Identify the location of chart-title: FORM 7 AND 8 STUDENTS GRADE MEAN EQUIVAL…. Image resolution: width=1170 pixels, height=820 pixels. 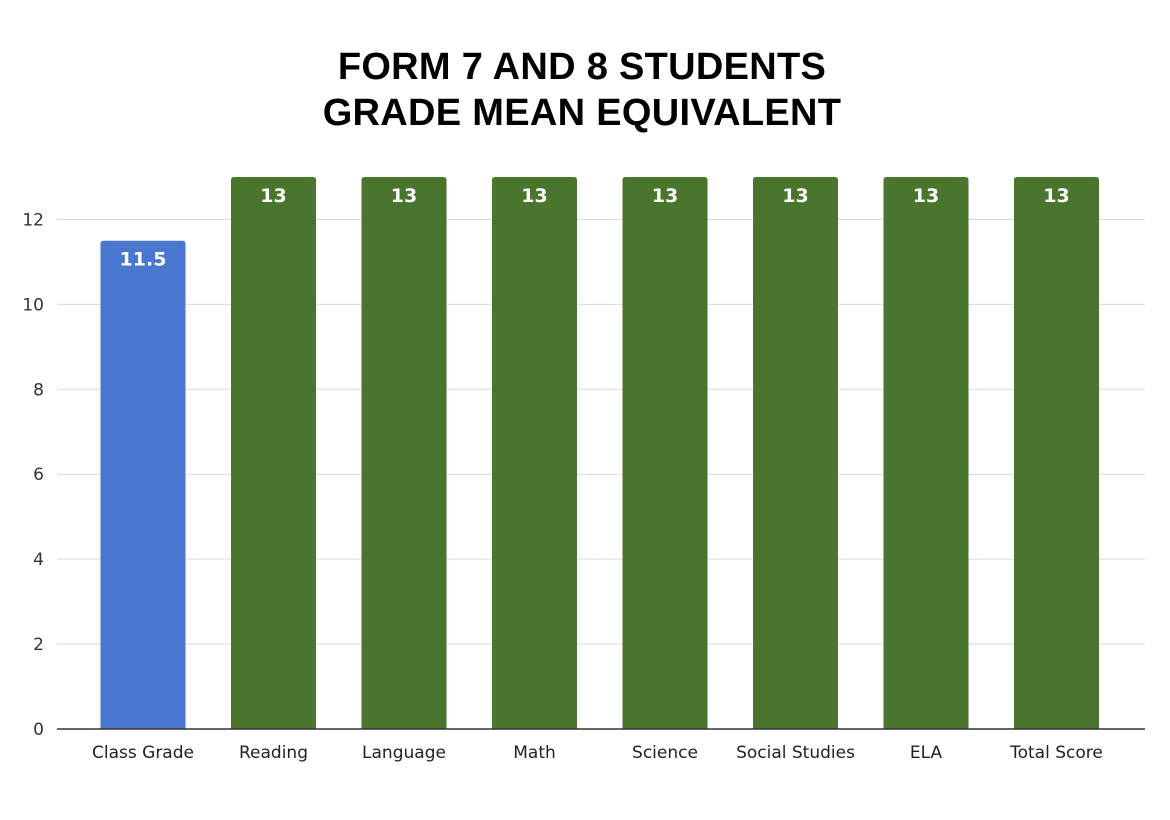
(582, 90).